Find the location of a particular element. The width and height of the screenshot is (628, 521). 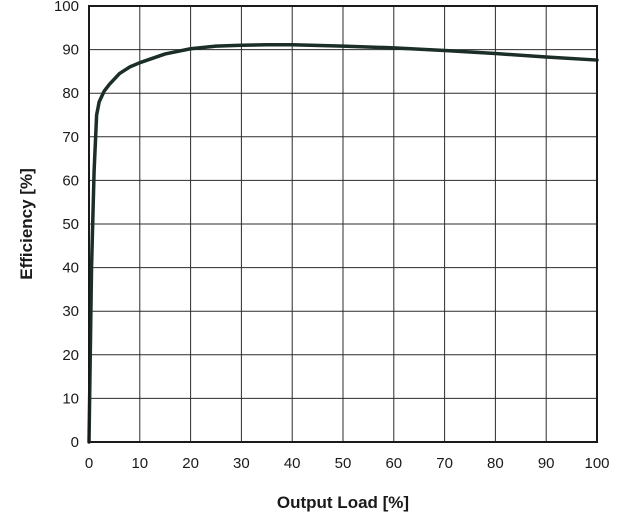

x-tick-label: 30 is located at coordinates (241, 463).